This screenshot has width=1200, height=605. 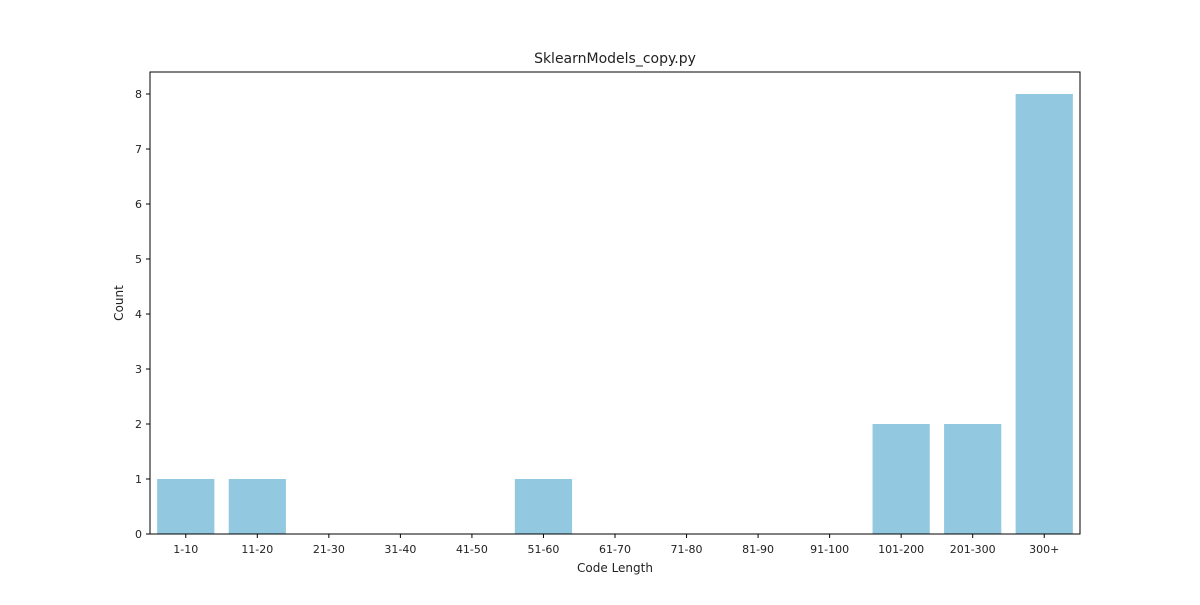 I want to click on y-tick-label: 8, so click(x=138, y=94).